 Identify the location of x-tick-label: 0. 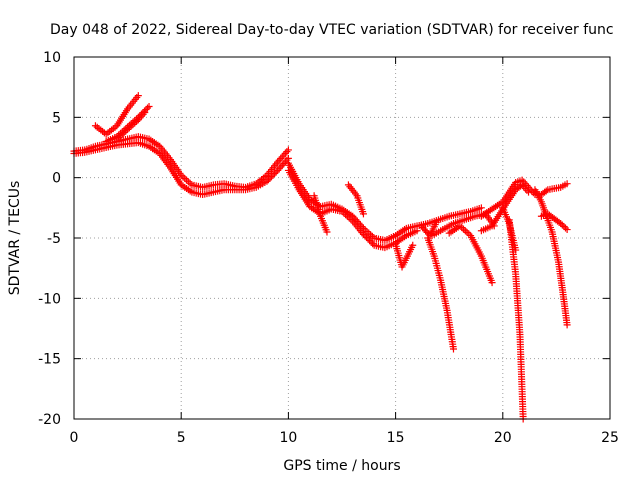
(74, 438).